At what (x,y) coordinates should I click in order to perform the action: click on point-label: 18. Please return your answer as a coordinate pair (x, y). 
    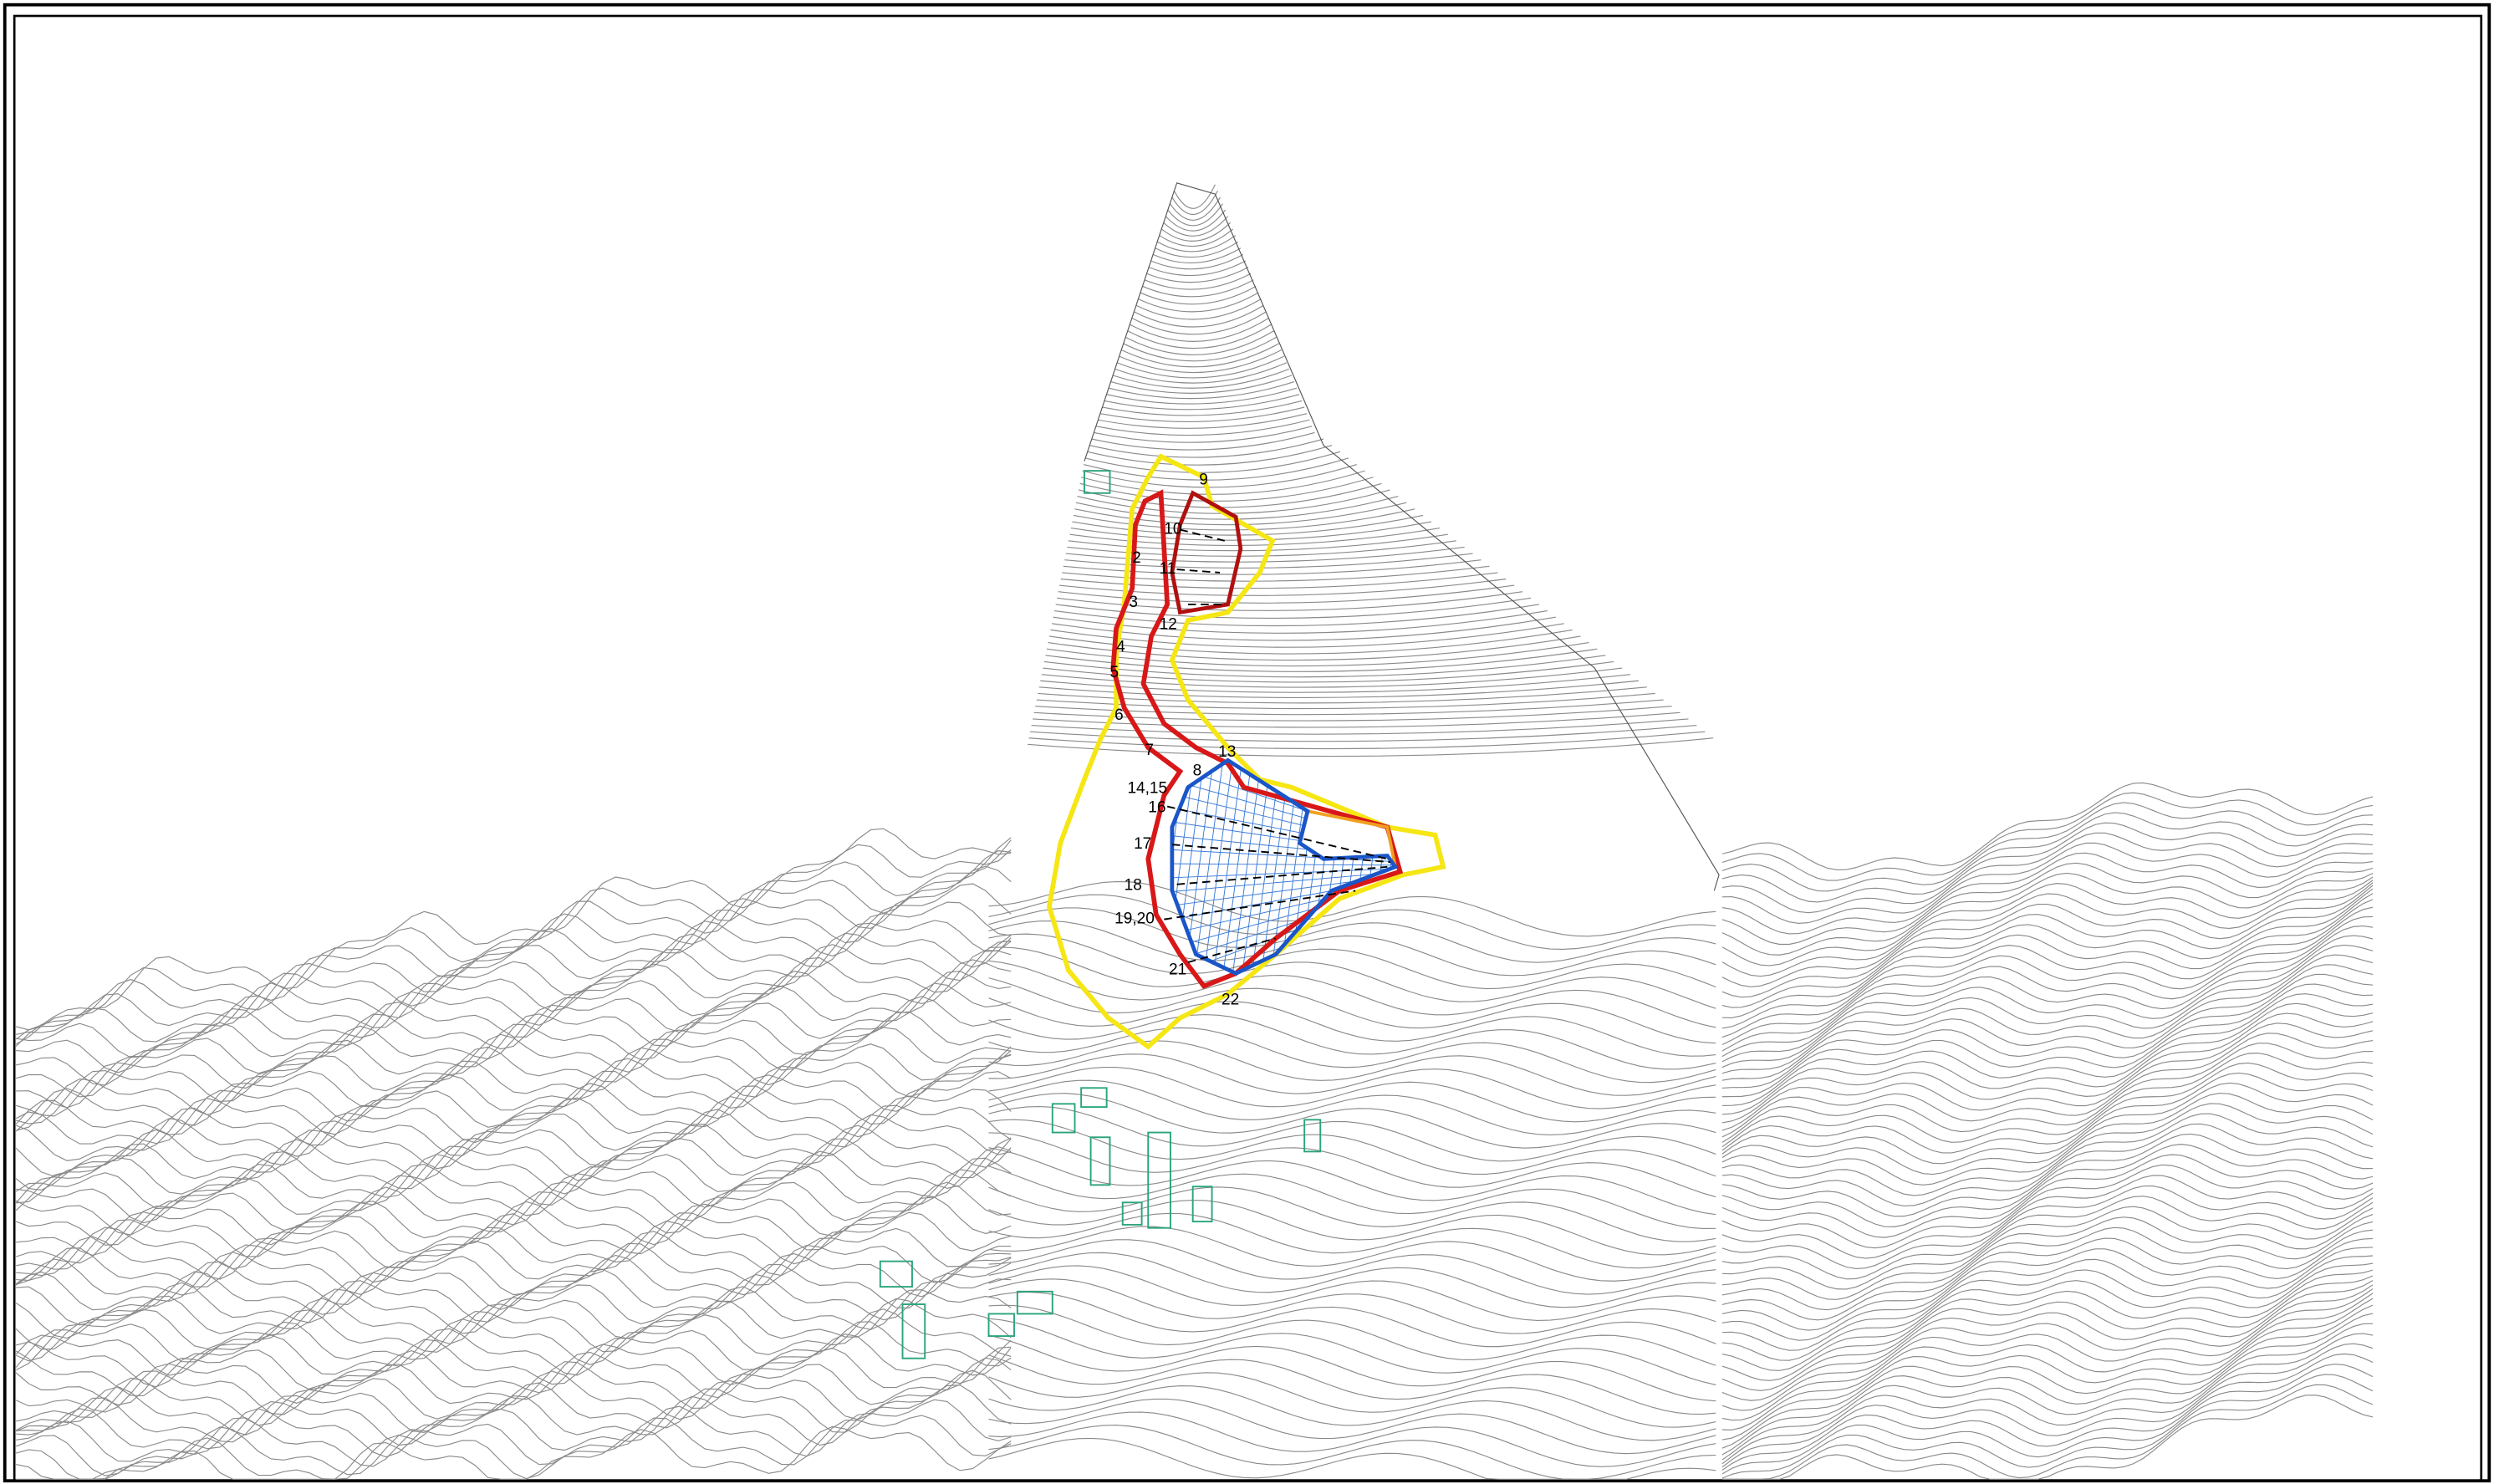
    Looking at the image, I should click on (1133, 886).